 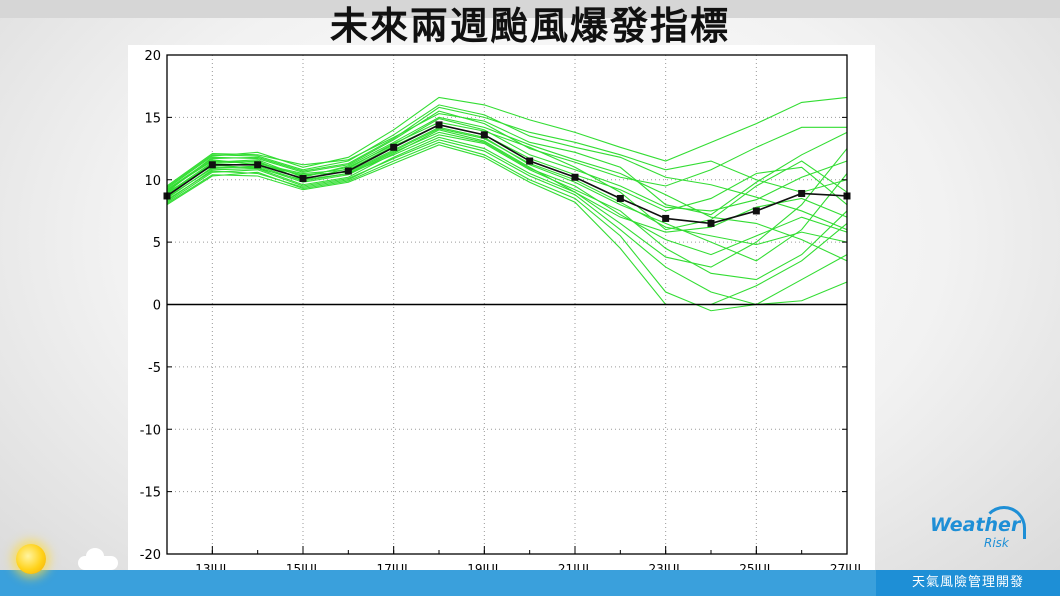 What do you see at coordinates (1004, 522) in the screenshot?
I see `logo-arc-icon` at bounding box center [1004, 522].